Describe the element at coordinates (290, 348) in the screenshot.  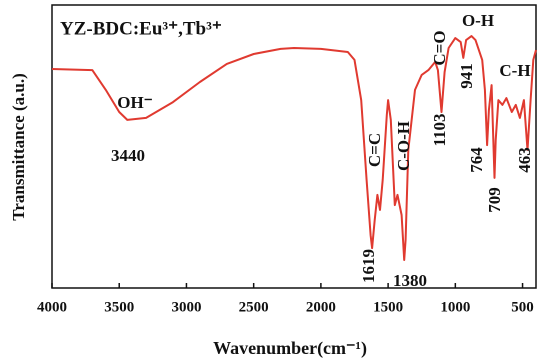
I see `x-axis-label: Wavenumber(cm⁻¹)` at that location.